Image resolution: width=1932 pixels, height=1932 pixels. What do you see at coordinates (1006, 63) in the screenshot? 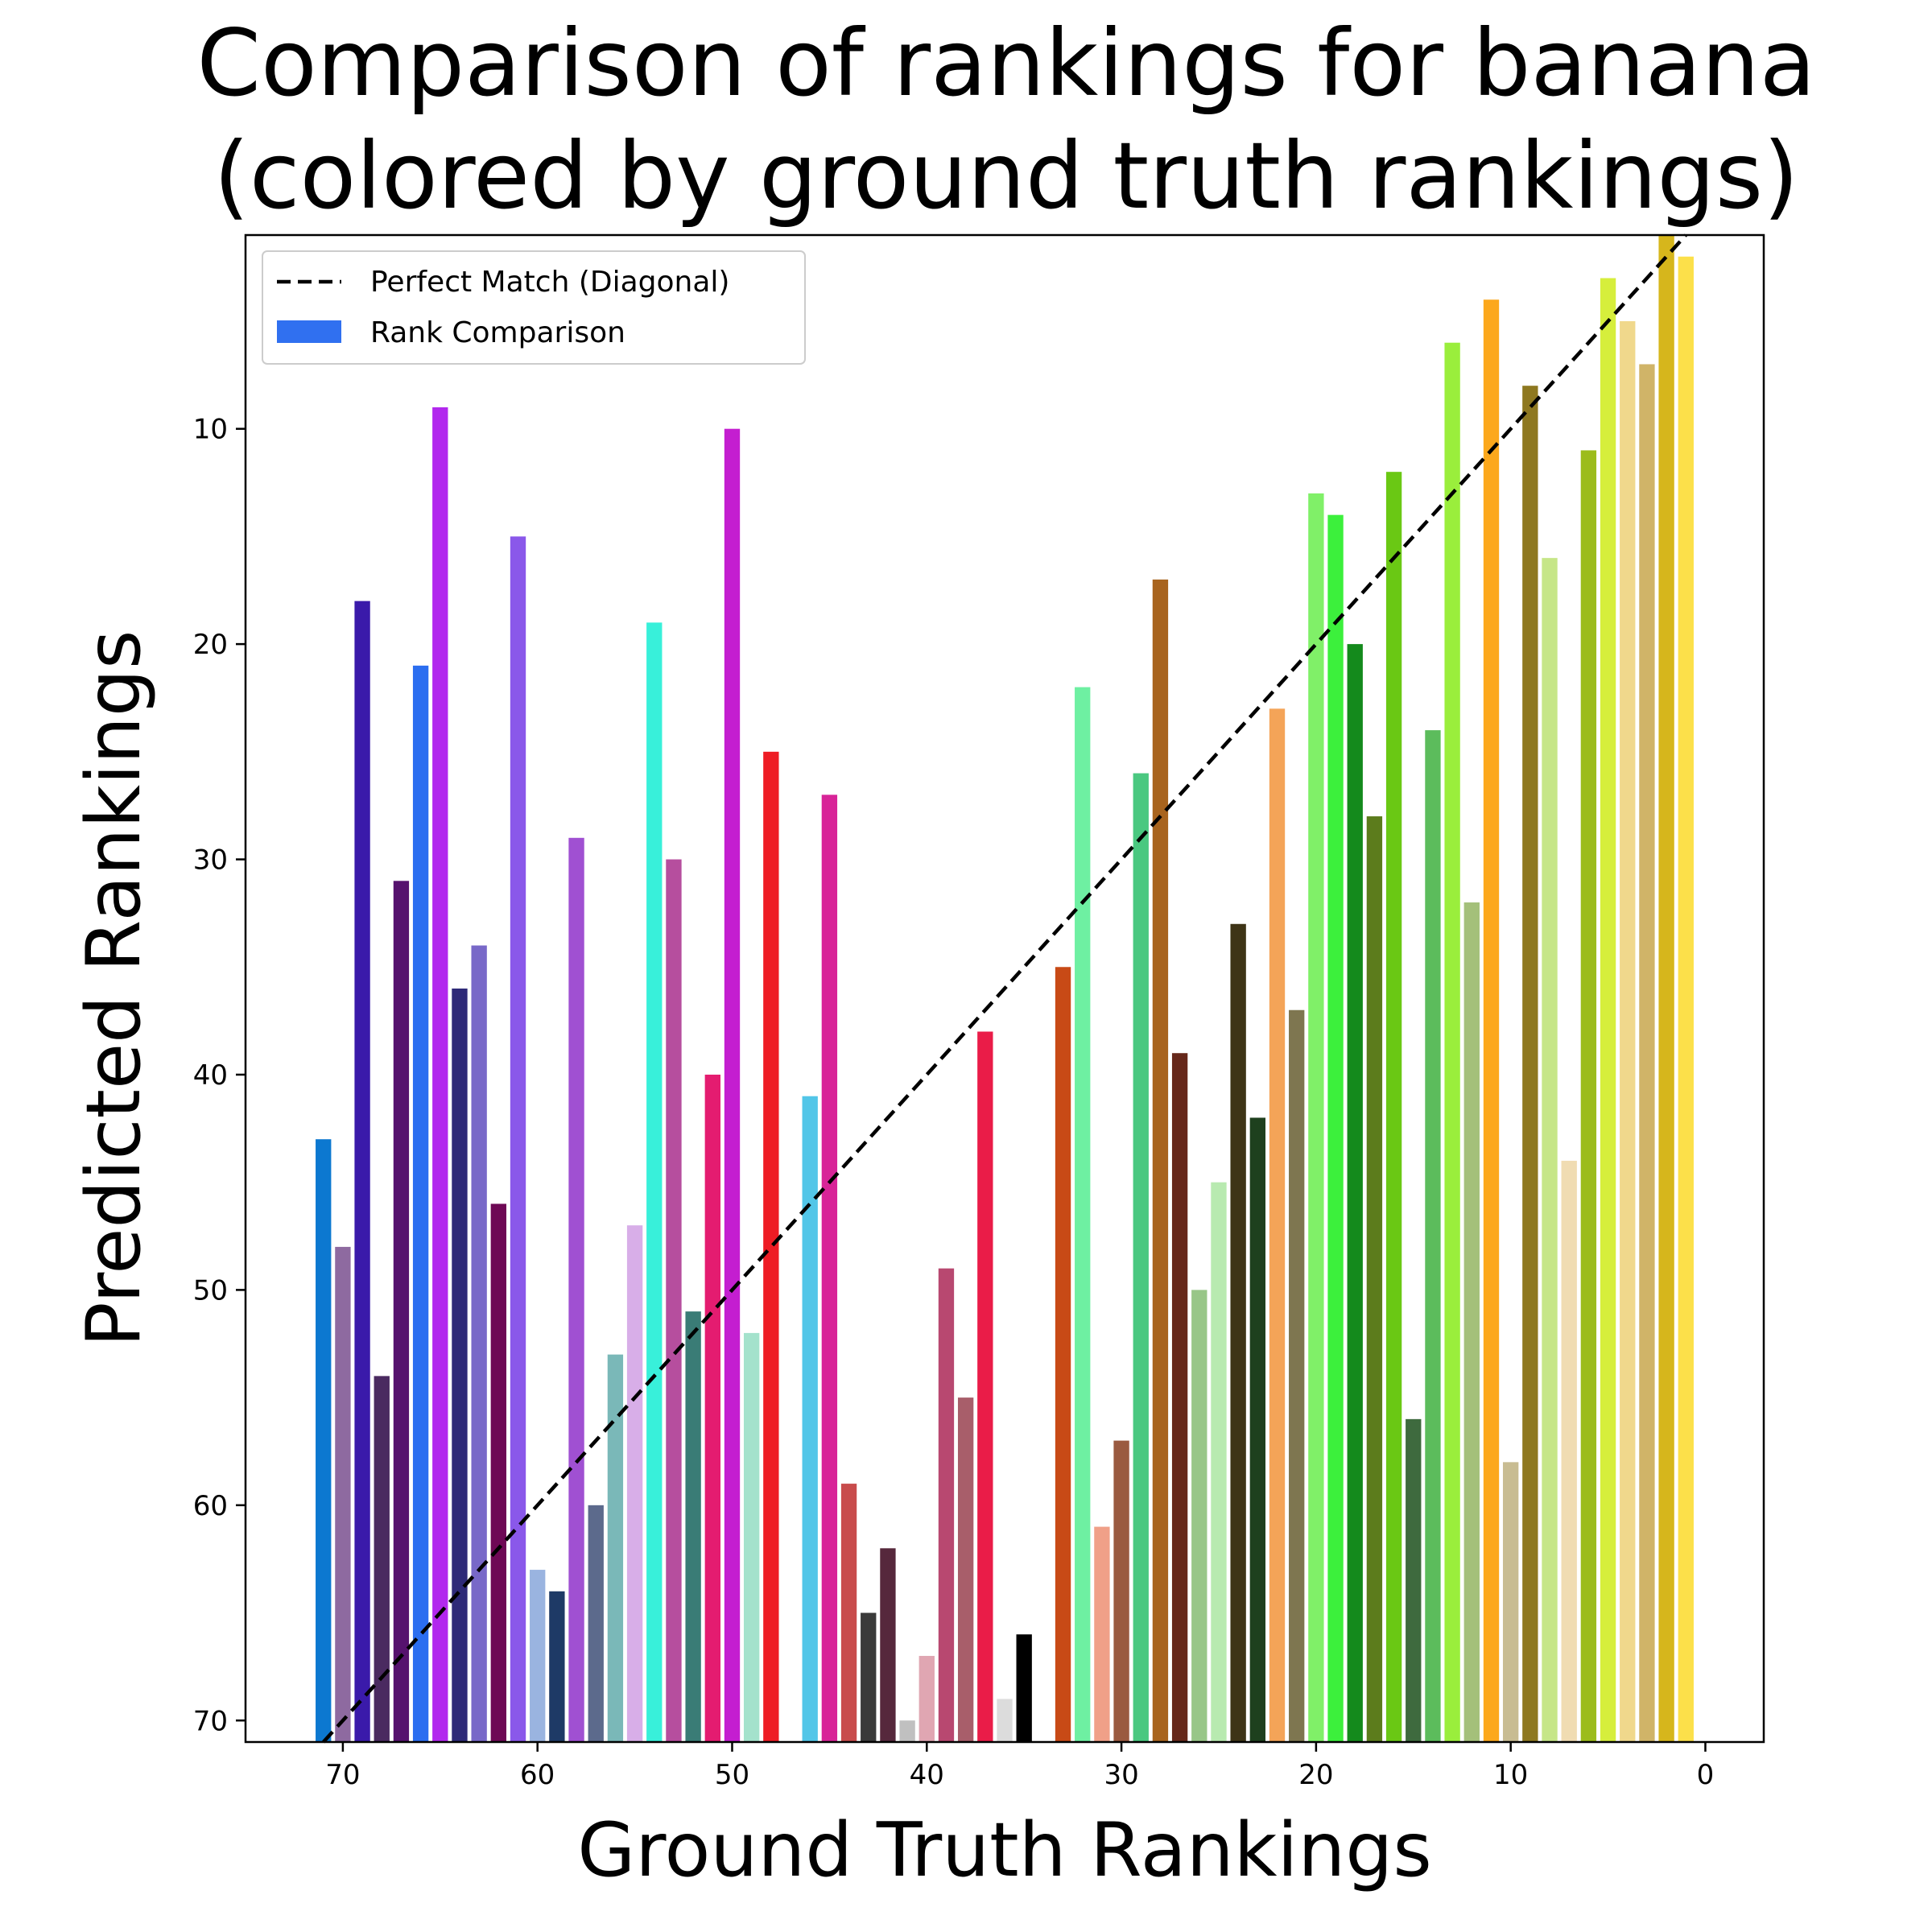
I see `chart-title-line-1: Comparison of rankings for banana` at bounding box center [1006, 63].